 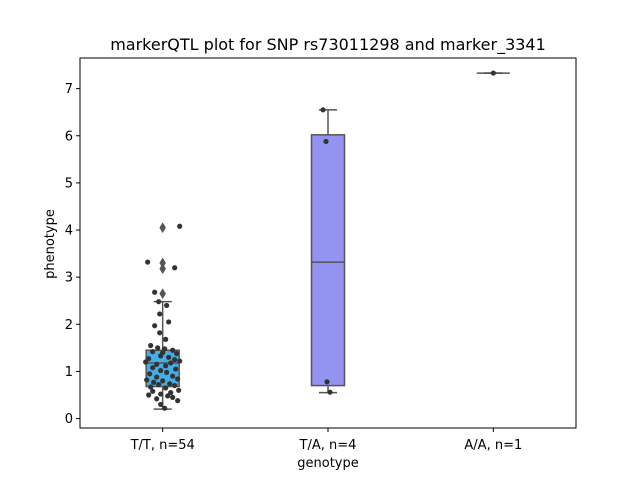 I want to click on x-tick-label: T/T, n=54, so click(x=162, y=445).